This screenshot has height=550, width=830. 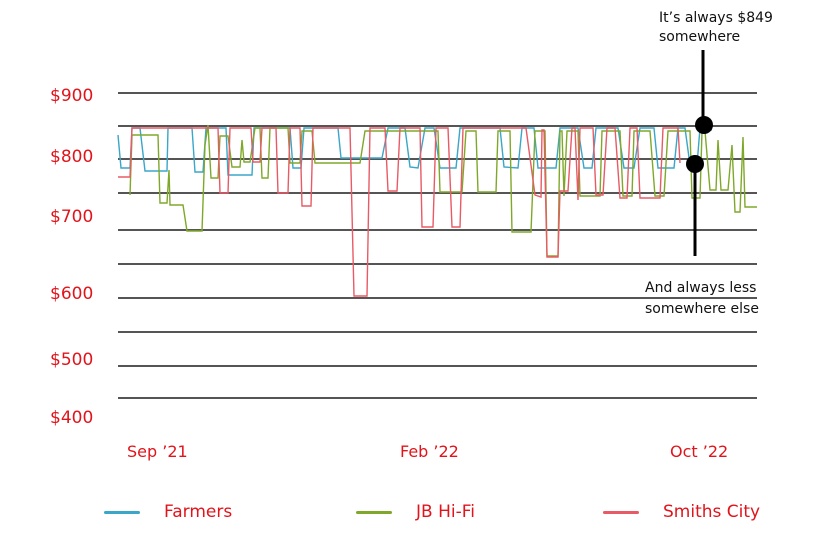 What do you see at coordinates (72, 217) in the screenshot?
I see `y-tick-700: $700` at bounding box center [72, 217].